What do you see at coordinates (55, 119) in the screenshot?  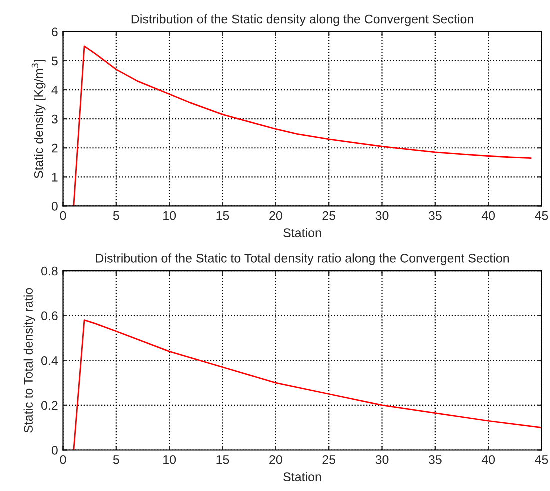 I see `y-tick-label: 3` at bounding box center [55, 119].